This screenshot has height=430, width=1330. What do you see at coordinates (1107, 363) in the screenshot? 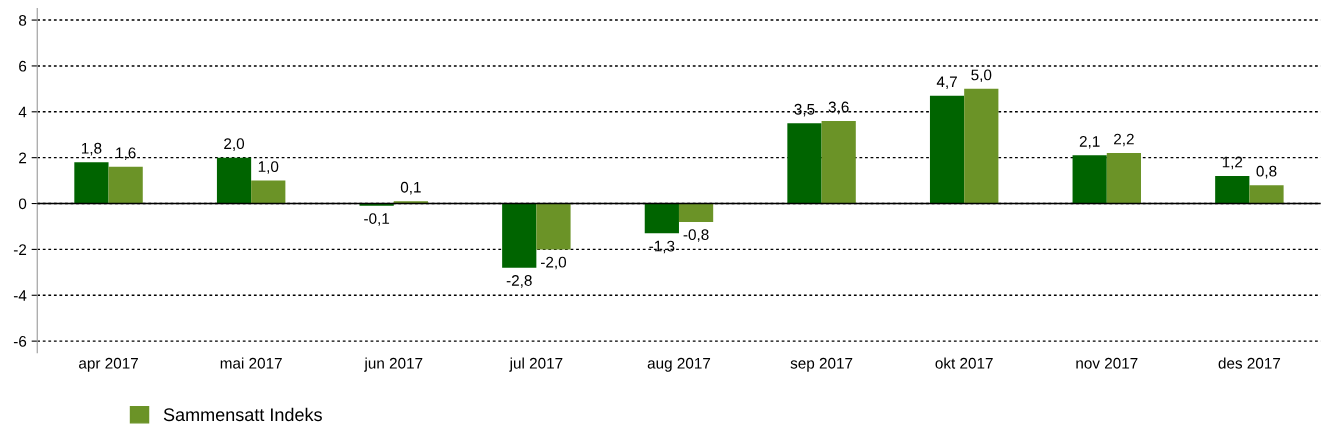
I see `x-tick-label: nov 2017` at bounding box center [1107, 363].